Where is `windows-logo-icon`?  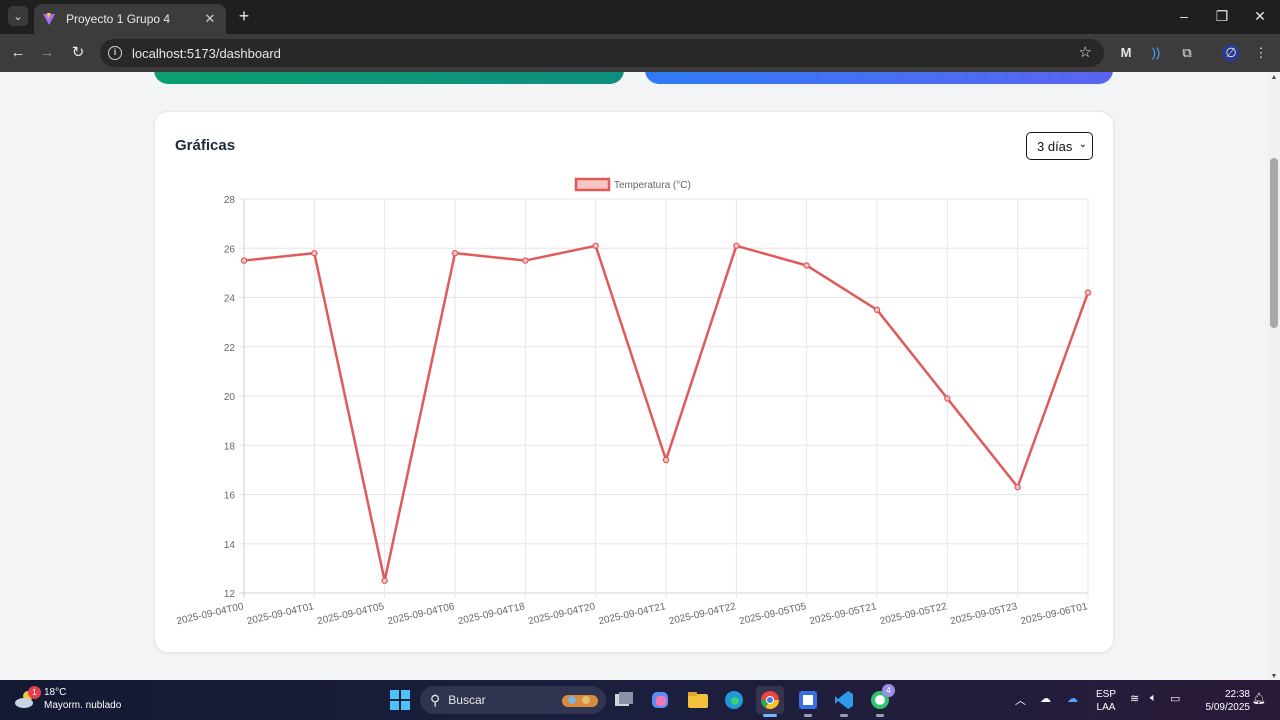
windows-logo-icon is located at coordinates (400, 700).